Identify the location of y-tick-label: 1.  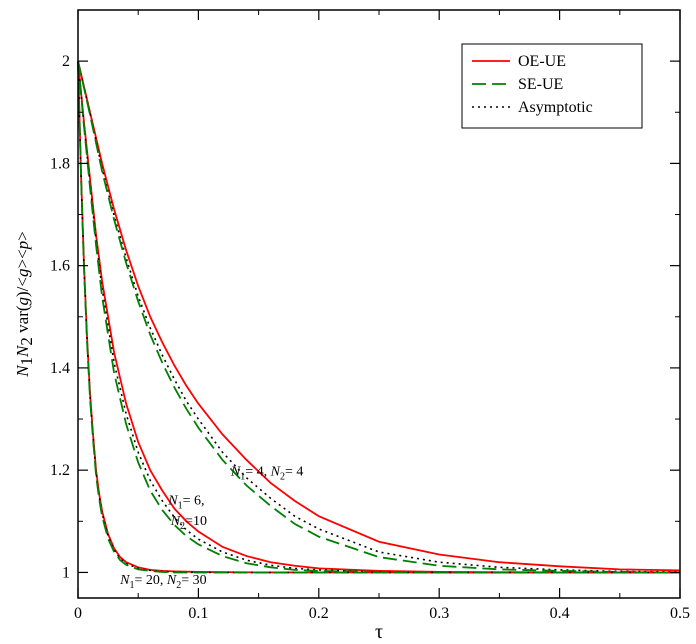
(66, 572).